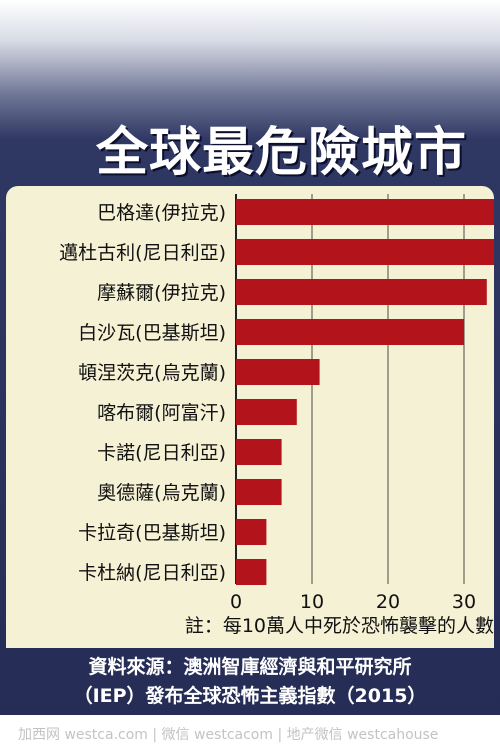  What do you see at coordinates (250, 682) in the screenshot?
I see `footer: 資料來源：澳洲智庫經濟與和平研究所 （IEP）發布全球恐怖主義指數（2015）` at bounding box center [250, 682].